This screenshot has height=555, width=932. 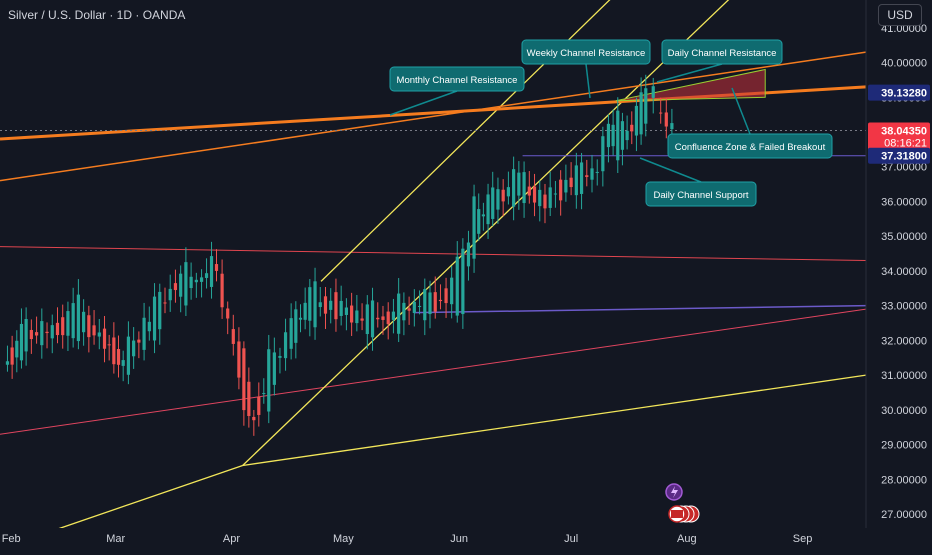 What do you see at coordinates (905, 143) in the screenshot?
I see `countdown-label: 08:16:21` at bounding box center [905, 143].